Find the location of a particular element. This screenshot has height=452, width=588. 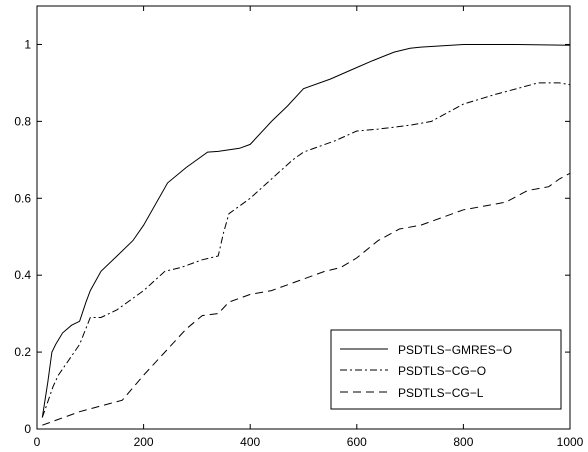

legend-label-2: PSDTLS−CG−O is located at coordinates (442, 371).